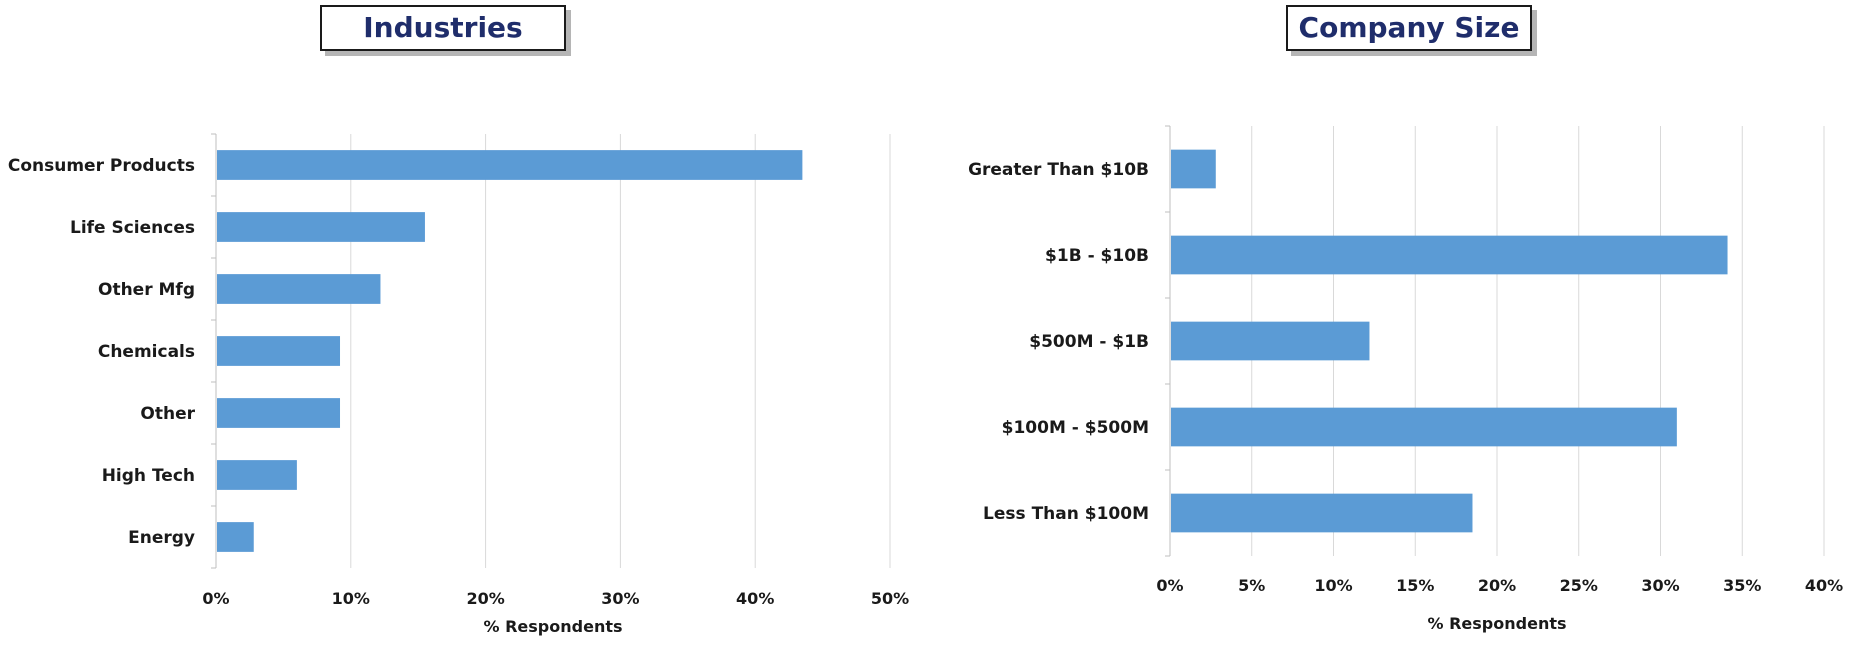  What do you see at coordinates (1251, 585) in the screenshot?
I see `x-tick-label: 5%` at bounding box center [1251, 585].